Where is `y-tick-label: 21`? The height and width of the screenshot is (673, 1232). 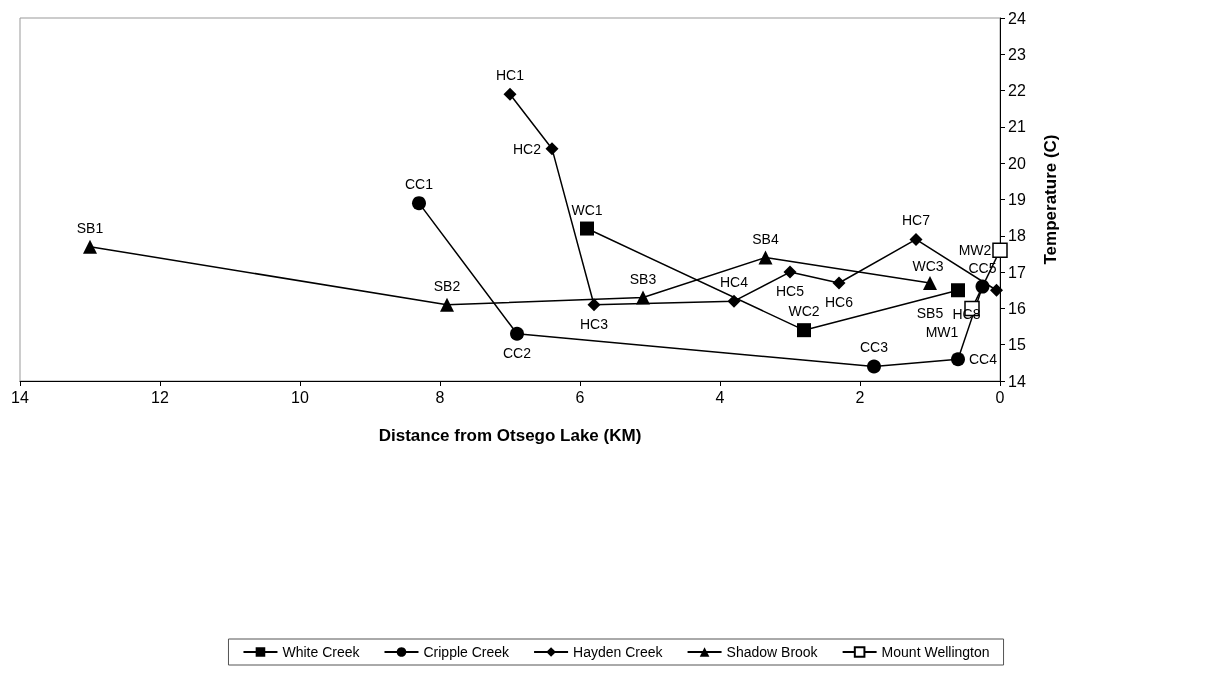
y-tick-label: 21 is located at coordinates (1017, 127).